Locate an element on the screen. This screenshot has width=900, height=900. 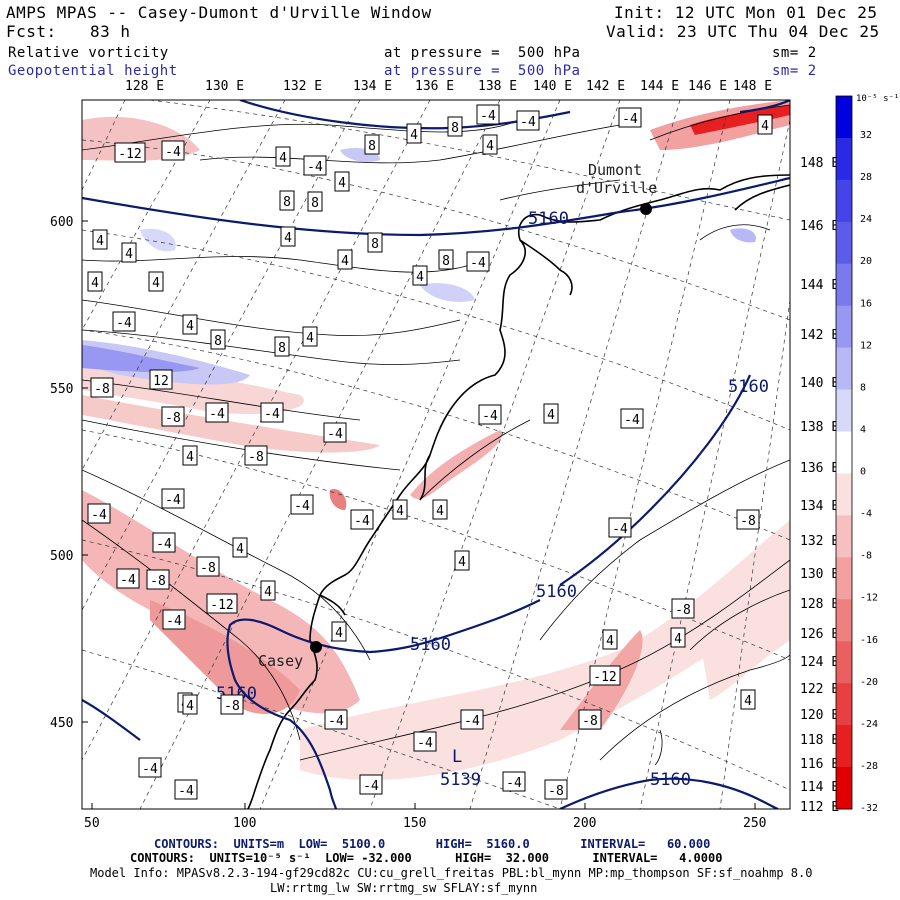
right-longitude-label: 138 E is located at coordinates (819, 427).